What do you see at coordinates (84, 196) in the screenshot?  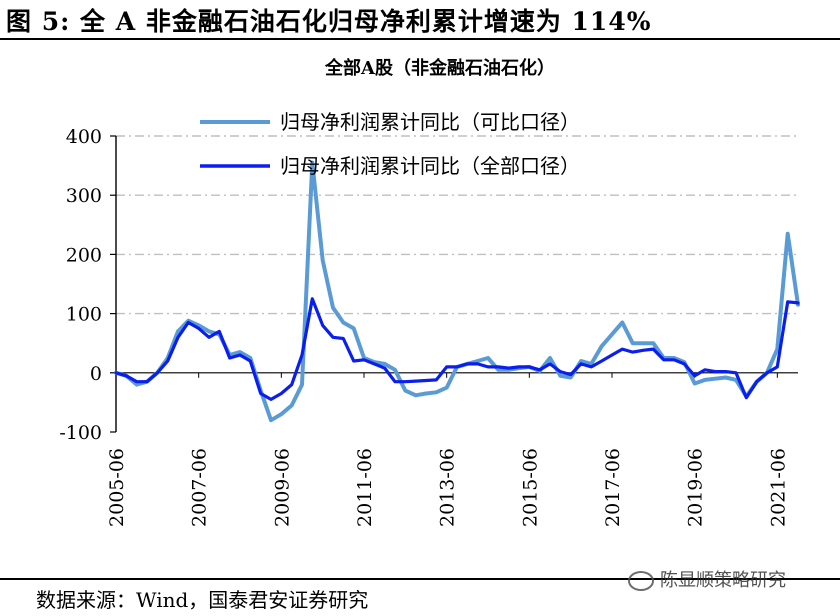 I see `y-tick-label: 300` at bounding box center [84, 196].